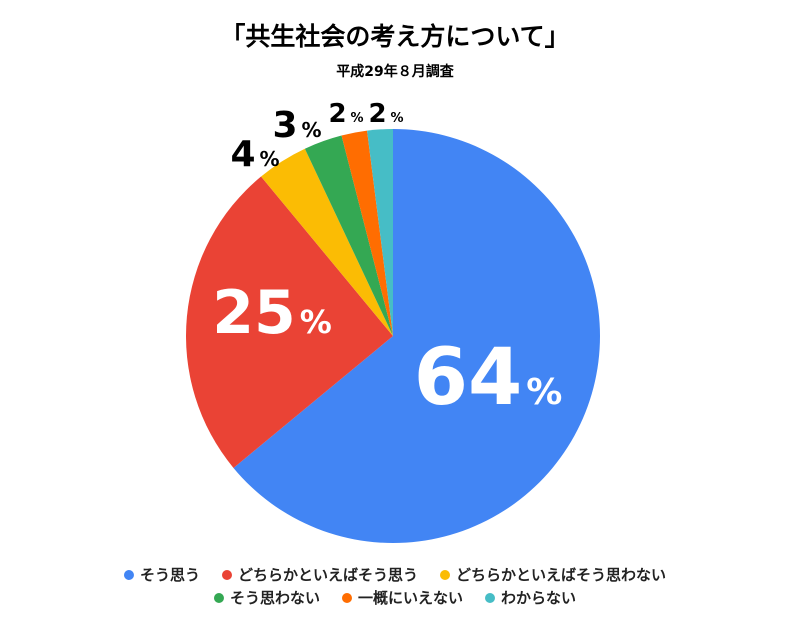 The image size is (790, 627). I want to click on chart-title: 「共生社会の考え方について」, so click(394, 36).